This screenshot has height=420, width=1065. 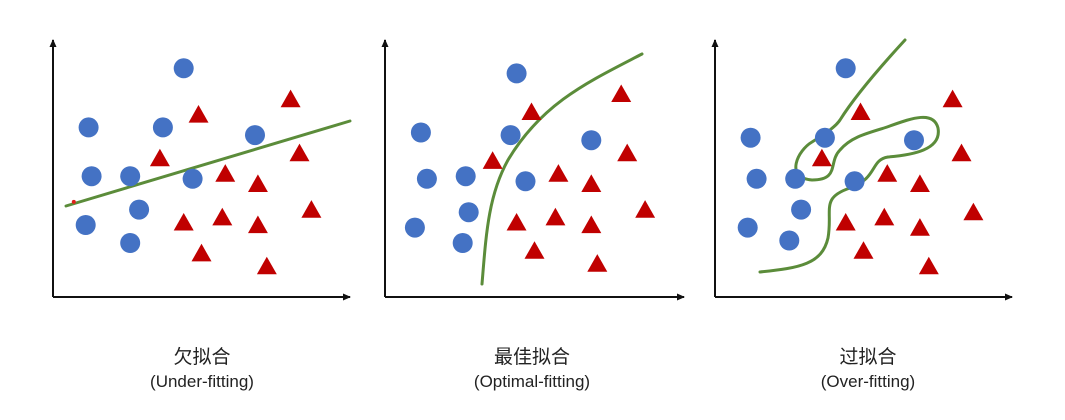 What do you see at coordinates (532, 369) in the screenshot?
I see `caption-optimal: 最佳拟合 (Optimal-fitting)` at bounding box center [532, 369].